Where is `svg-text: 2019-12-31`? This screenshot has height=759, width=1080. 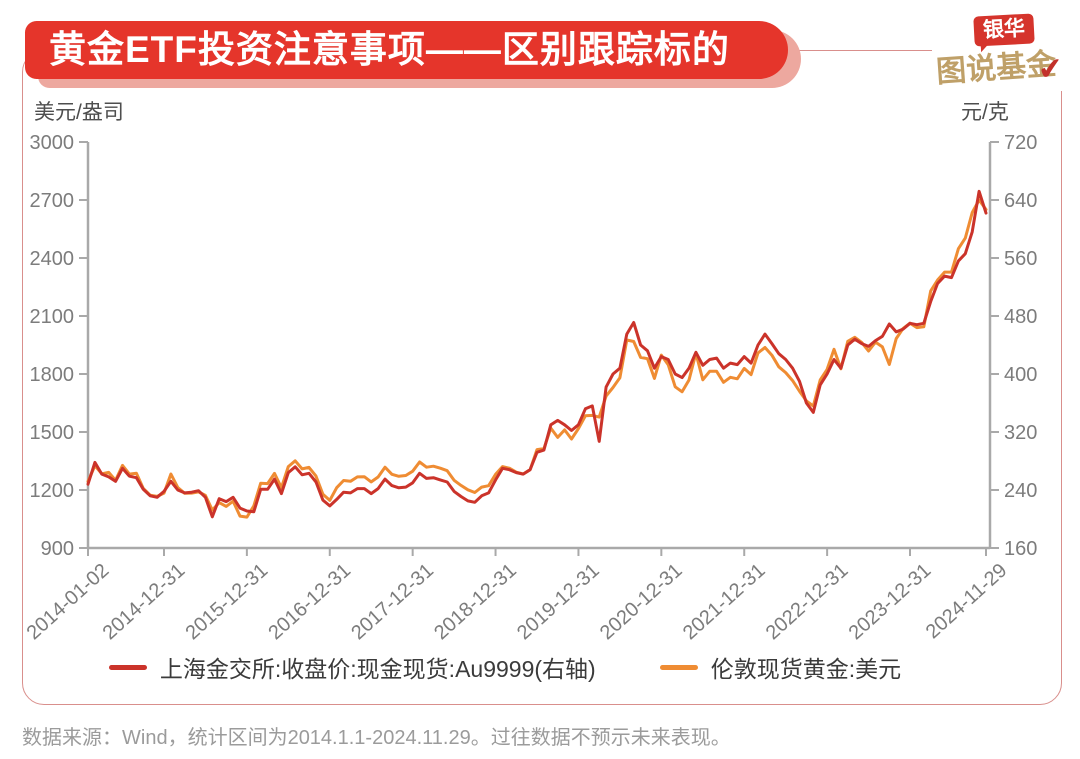
svg-text: 2019-12-31 is located at coordinates (558, 601).